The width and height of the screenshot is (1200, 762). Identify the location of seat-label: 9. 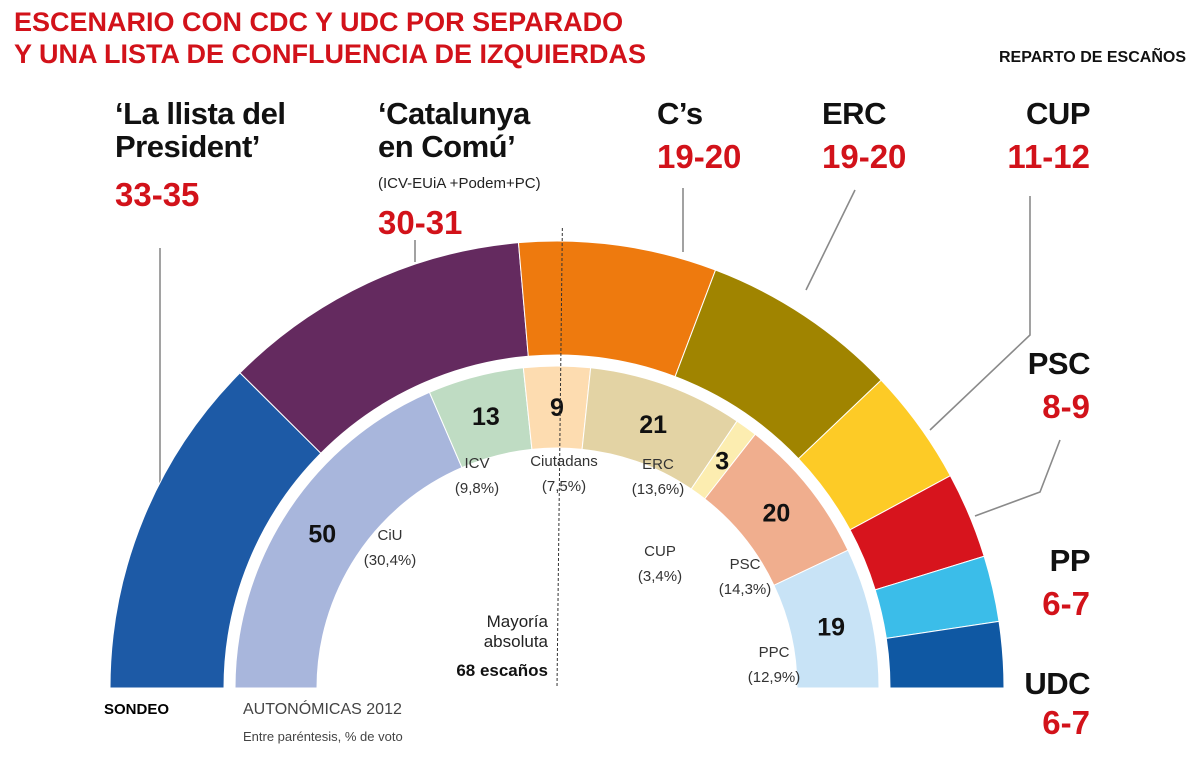
(557, 408).